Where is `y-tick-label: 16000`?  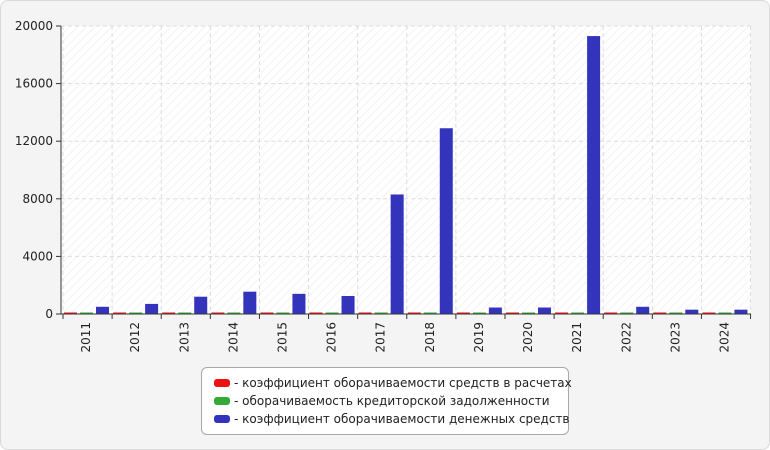 y-tick-label: 16000 is located at coordinates (34, 84).